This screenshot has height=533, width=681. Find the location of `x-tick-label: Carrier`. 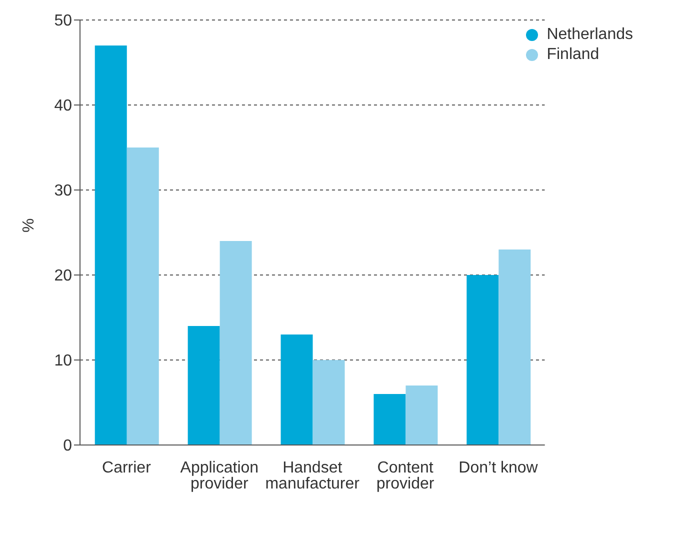

x-tick-label: Carrier is located at coordinates (127, 467).